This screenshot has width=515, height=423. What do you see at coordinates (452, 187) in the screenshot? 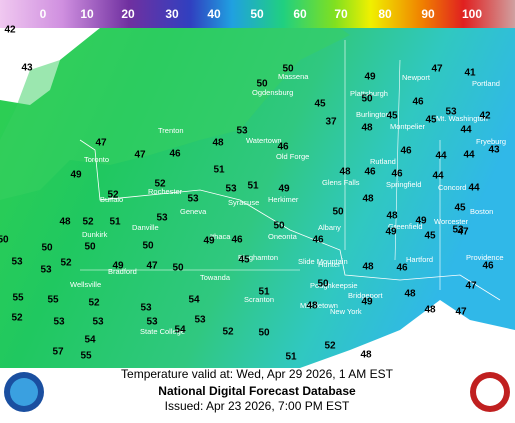
I see `city-label: Concord` at bounding box center [452, 187].